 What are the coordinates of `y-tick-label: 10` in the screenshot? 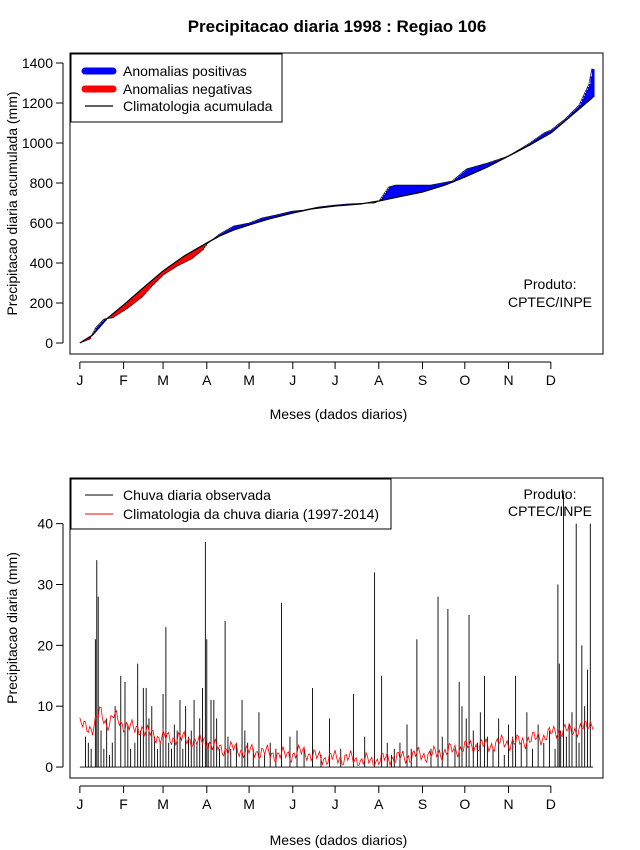 It's located at (45, 706).